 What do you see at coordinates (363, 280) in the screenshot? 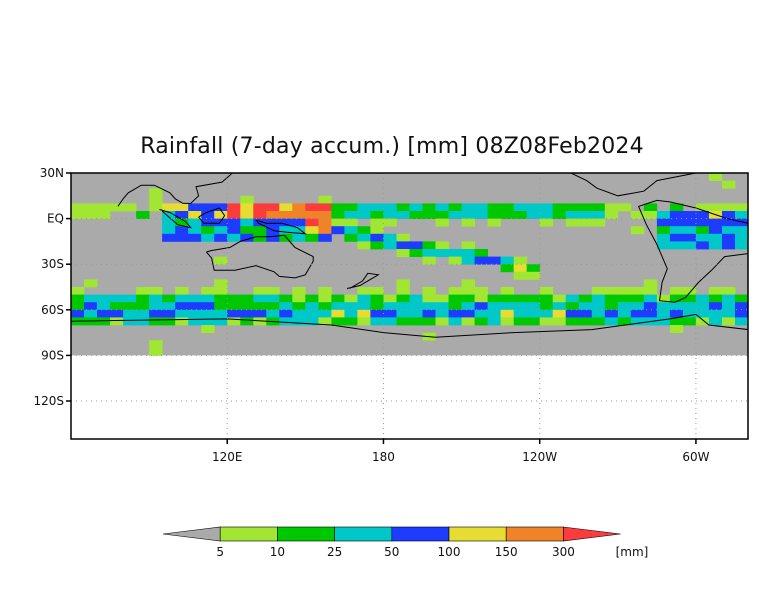
I see `coastline` at bounding box center [363, 280].